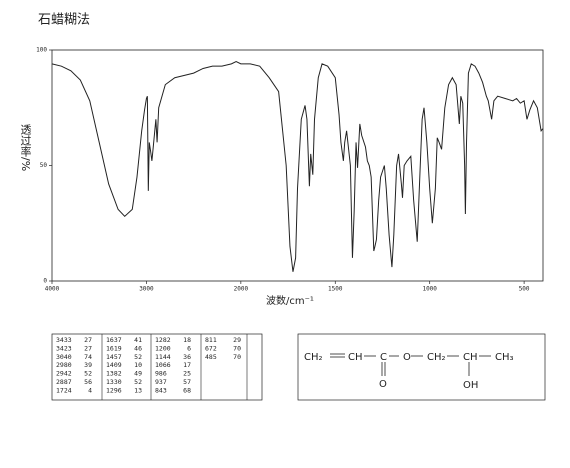 Image resolution: width=570 pixels, height=468 pixels. Describe the element at coordinates (25, 147) in the screenshot. I see `y-axis-label: 透过率/%` at that location.